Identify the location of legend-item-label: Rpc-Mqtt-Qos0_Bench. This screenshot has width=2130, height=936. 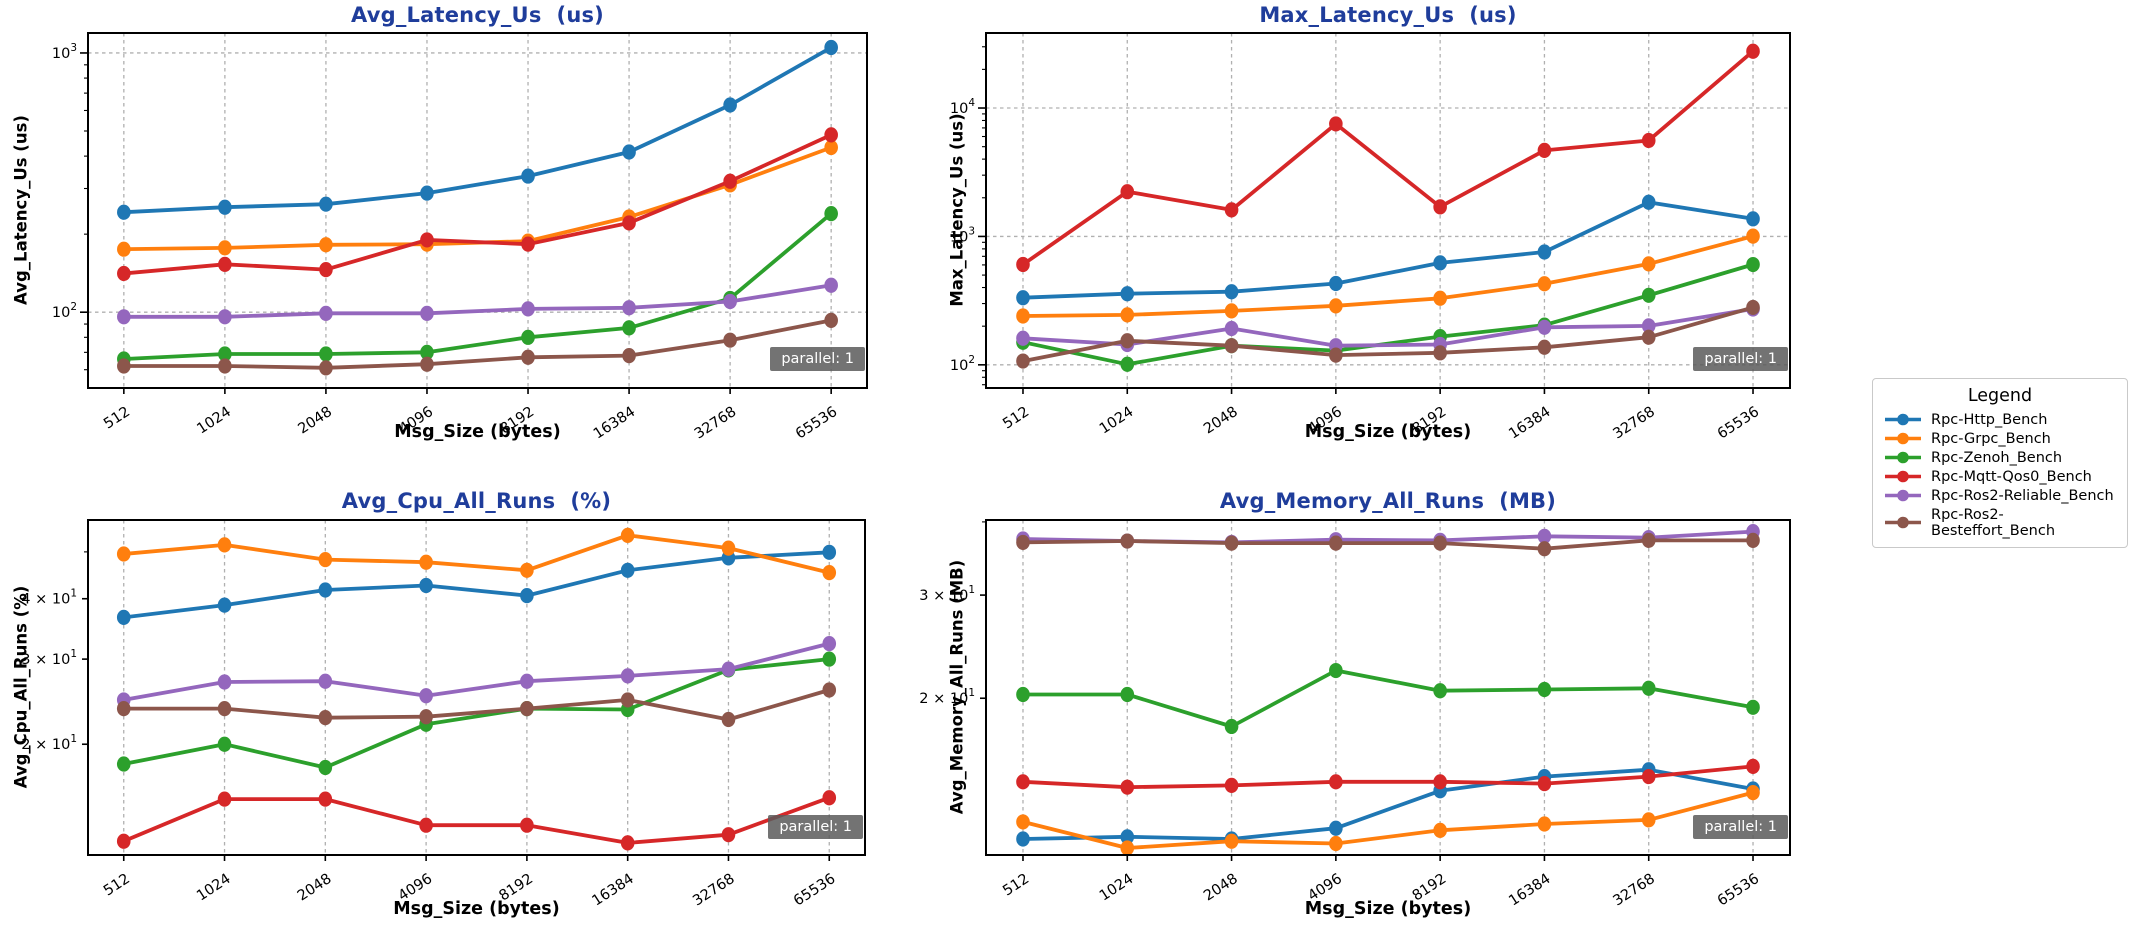
(2011, 476).